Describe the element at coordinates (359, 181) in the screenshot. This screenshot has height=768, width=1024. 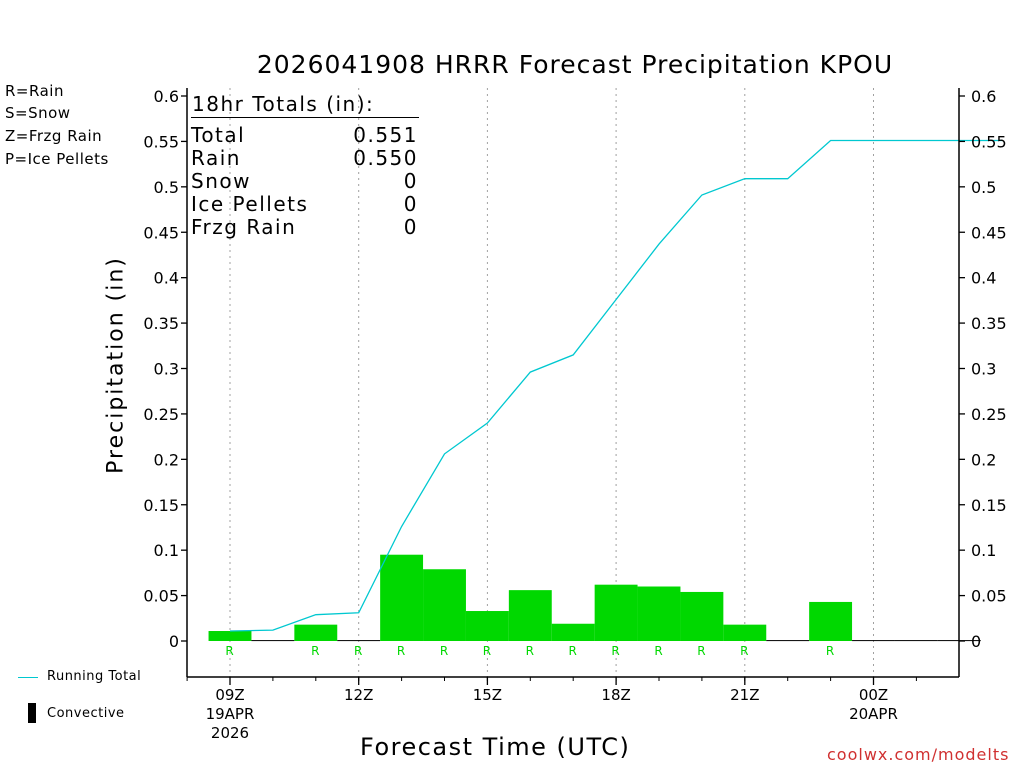
I see `totals-values: 0.551 0.550 0 0 0` at that location.